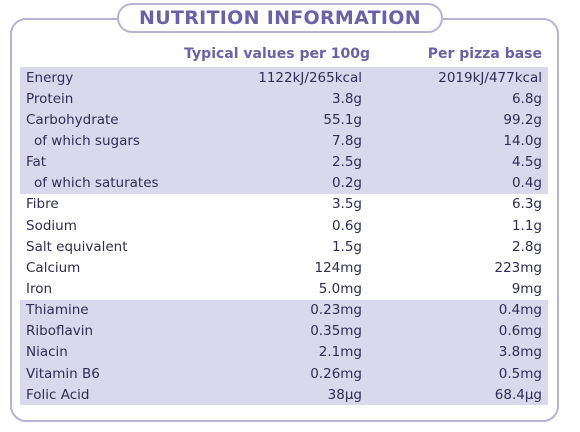 The height and width of the screenshot is (432, 580). Describe the element at coordinates (526, 183) in the screenshot. I see `value-per-base: 0.4g` at that location.